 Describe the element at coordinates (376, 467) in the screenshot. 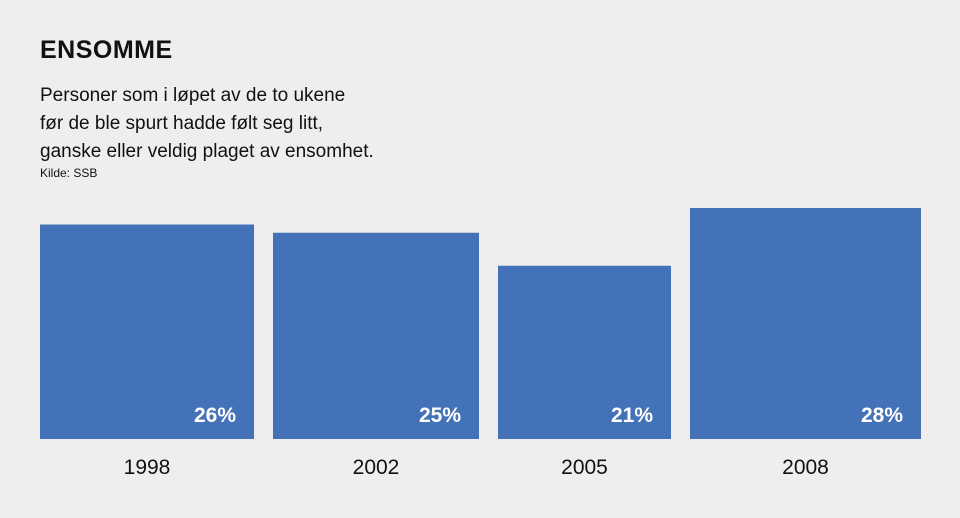

I see `x-tick-label-2002: 2002` at that location.